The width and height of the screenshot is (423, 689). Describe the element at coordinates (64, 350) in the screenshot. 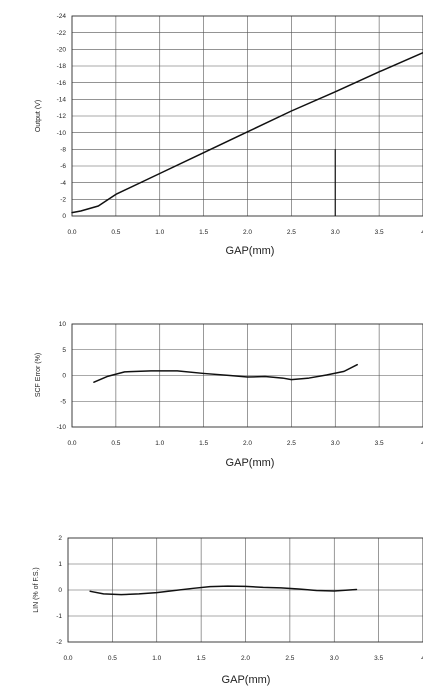

I see `y-tick-label: 5` at that location.